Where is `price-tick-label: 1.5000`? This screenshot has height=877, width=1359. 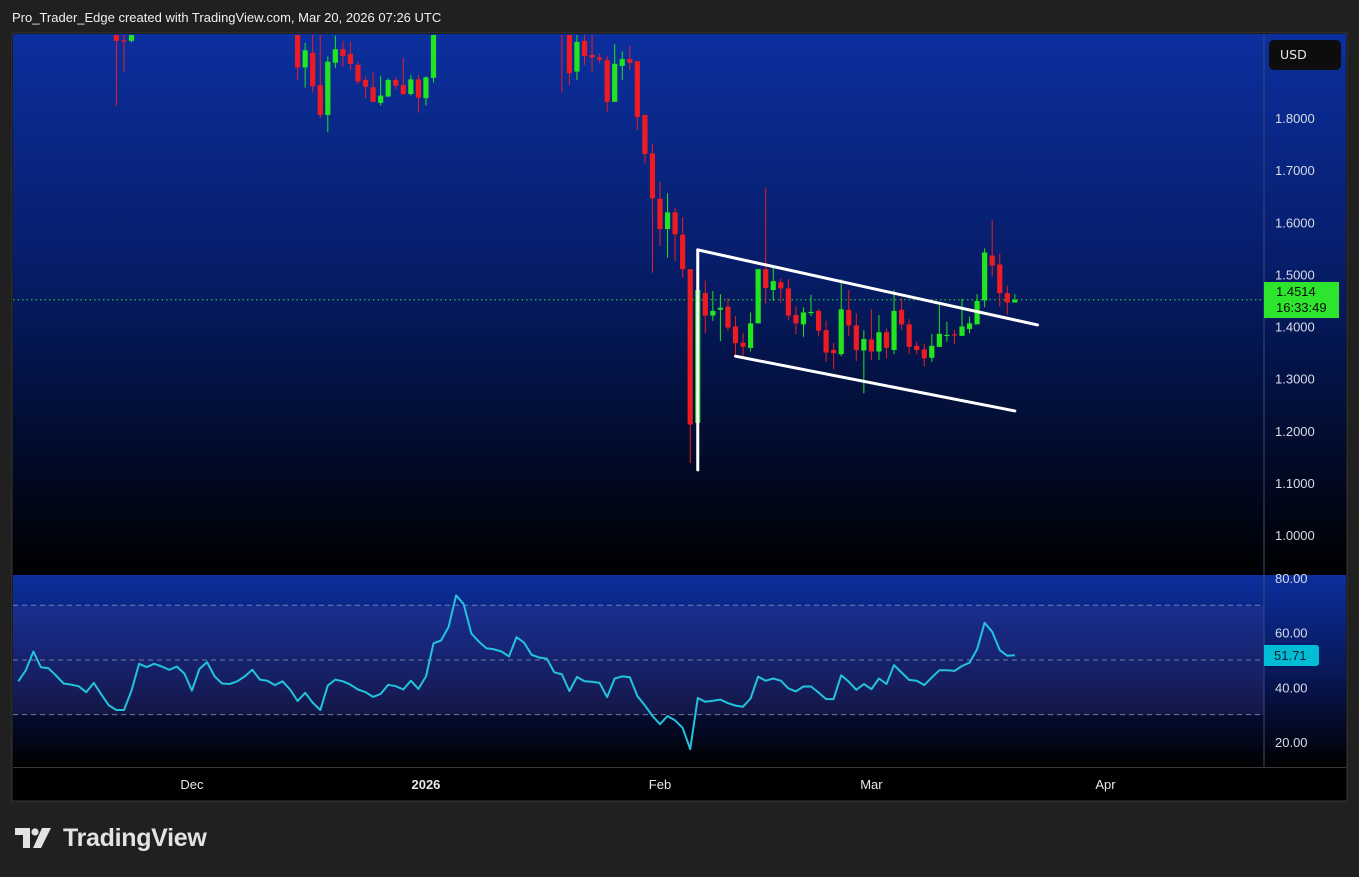 price-tick-label: 1.5000 is located at coordinates (1295, 274).